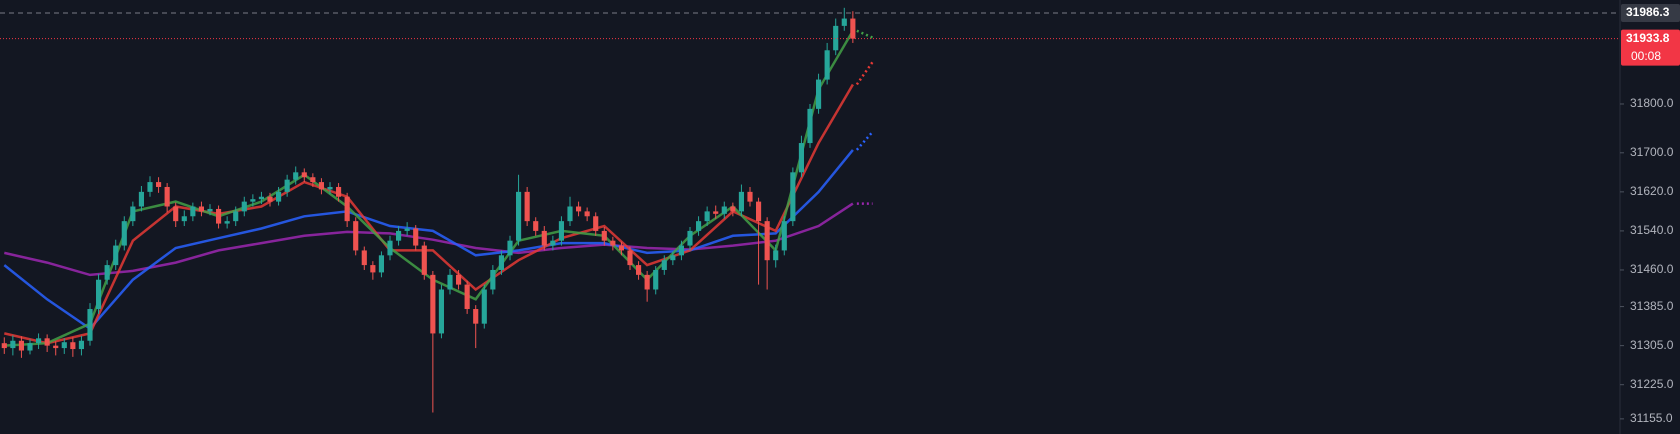 The width and height of the screenshot is (1680, 434). What do you see at coordinates (1652, 191) in the screenshot?
I see `y-tick-label: 31620.0` at bounding box center [1652, 191].